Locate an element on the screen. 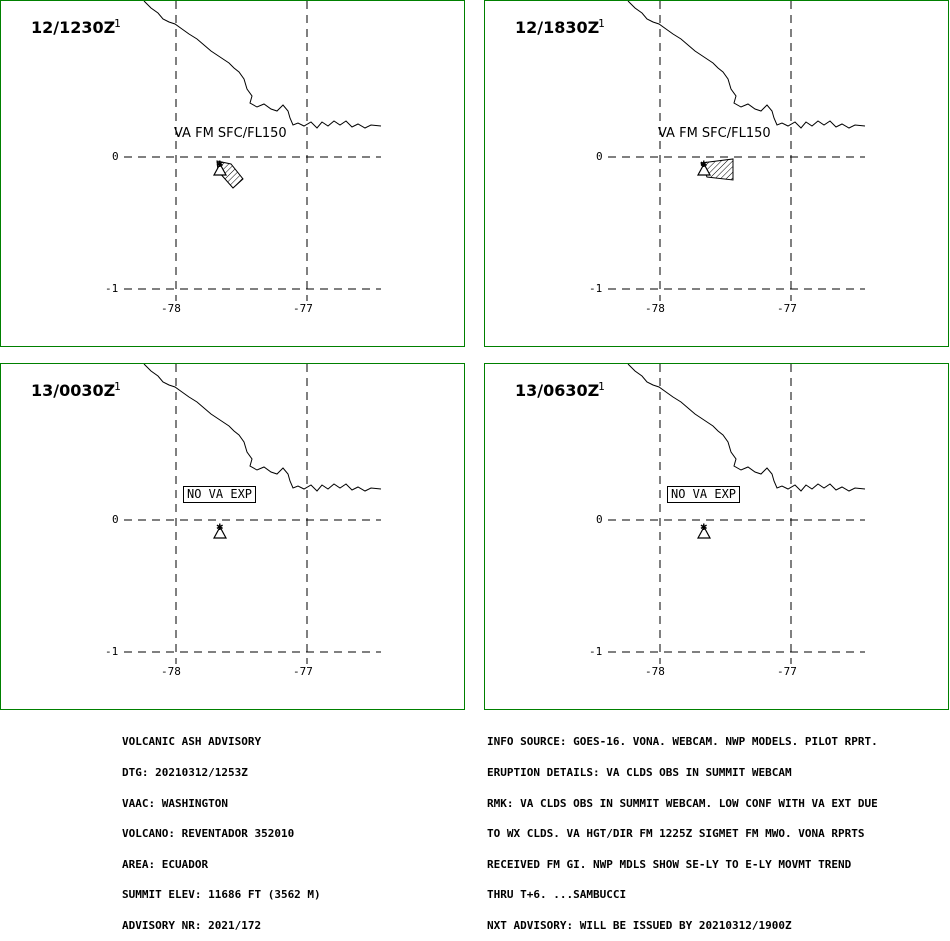 This screenshot has height=941, width=950. text-line: DTG: 20210312/1253Z is located at coordinates (185, 772).